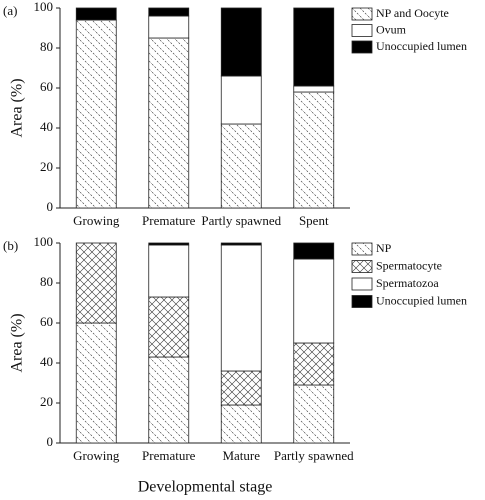  Describe the element at coordinates (241, 455) in the screenshot. I see `x-tick-label: Mature` at that location.